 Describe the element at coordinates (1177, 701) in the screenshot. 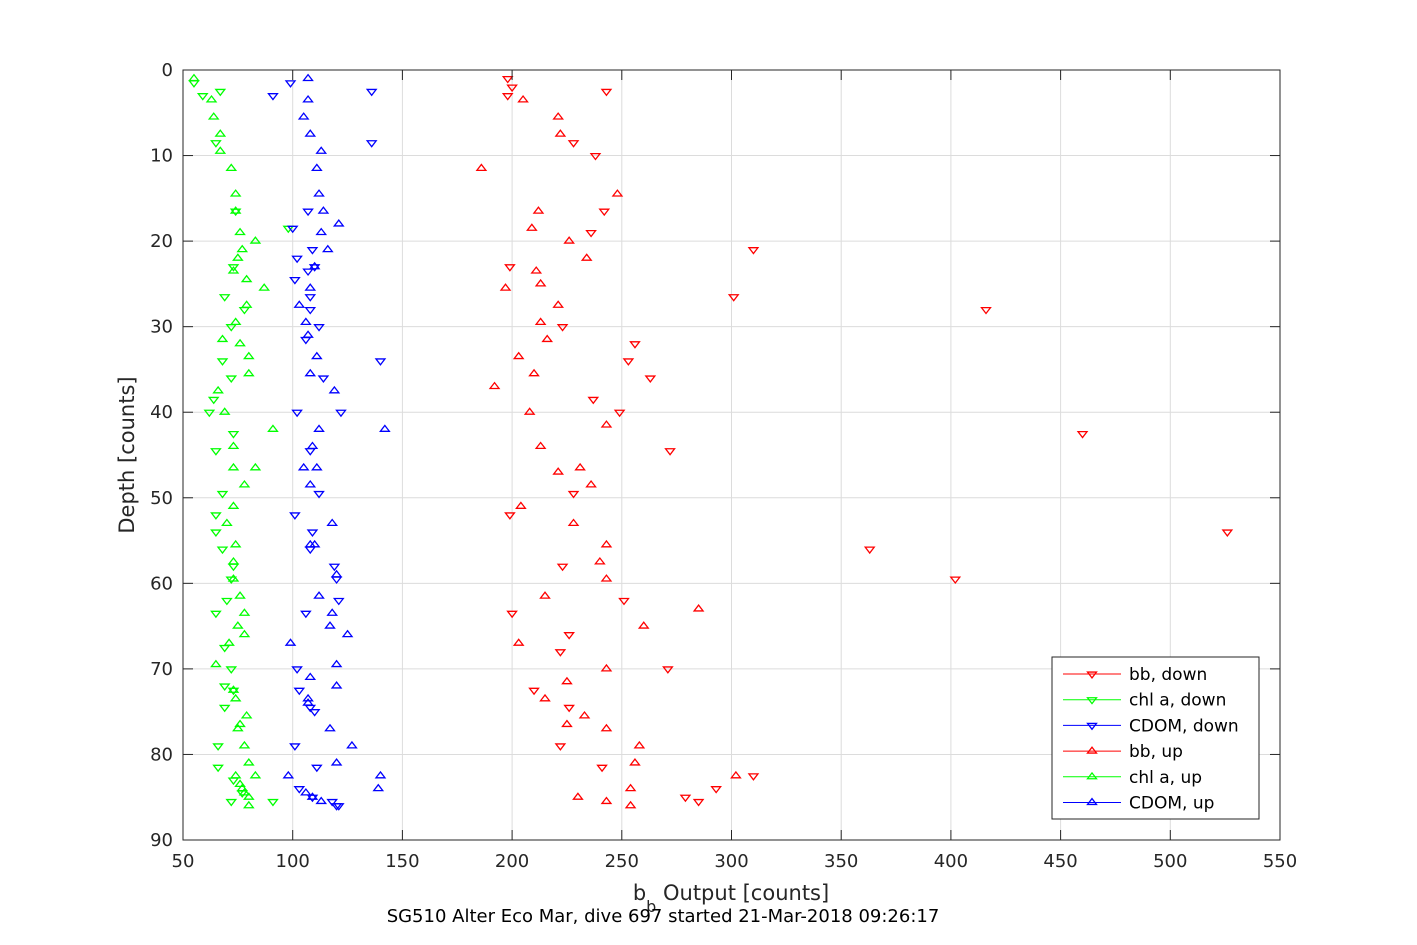

I see `legend-label: chl a, down` at that location.